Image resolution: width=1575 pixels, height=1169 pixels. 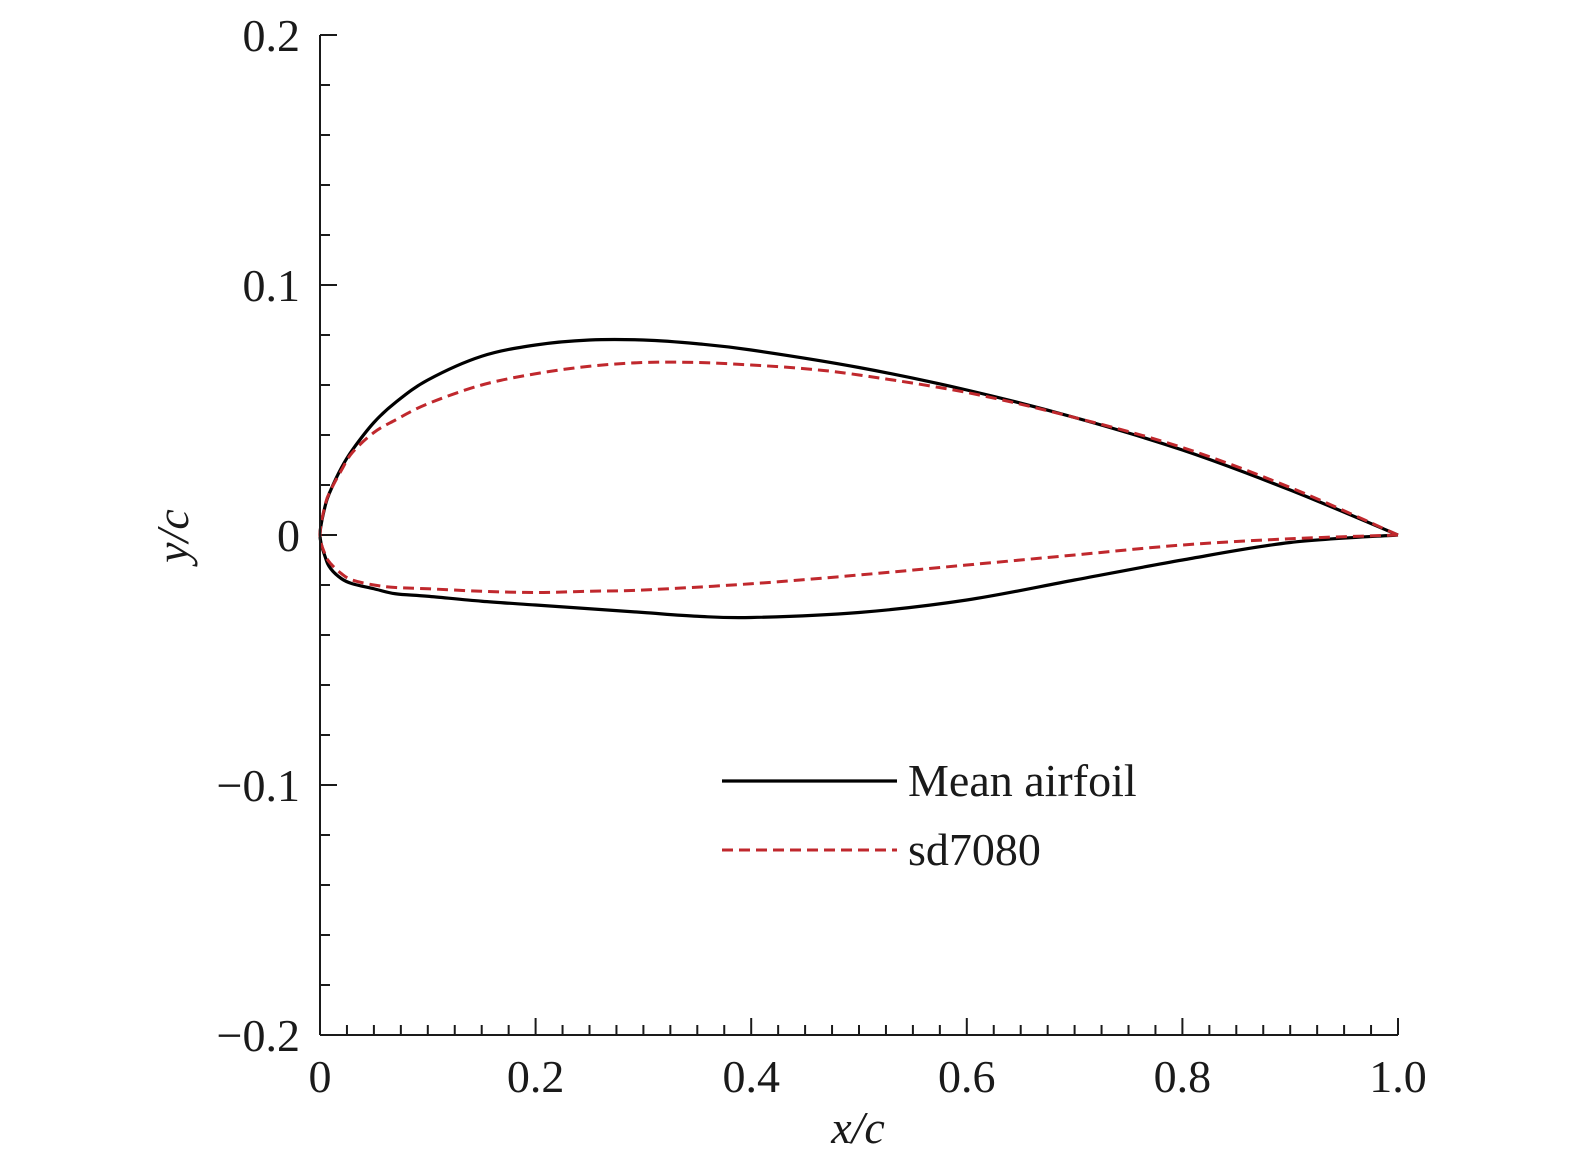 What do you see at coordinates (929, 815) in the screenshot?
I see `legend: Mean airfoil sd7080` at bounding box center [929, 815].